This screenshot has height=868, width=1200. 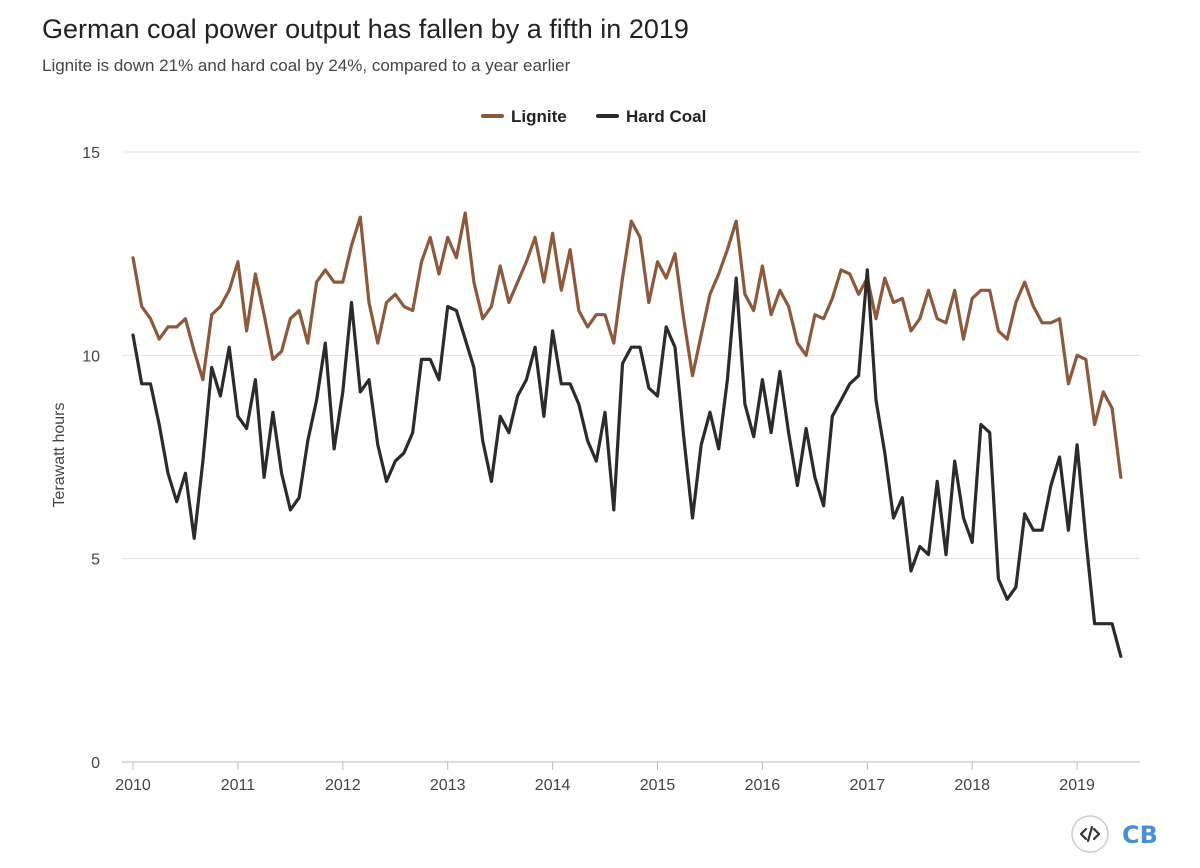 I want to click on cb-logo: CB, so click(x=1140, y=835).